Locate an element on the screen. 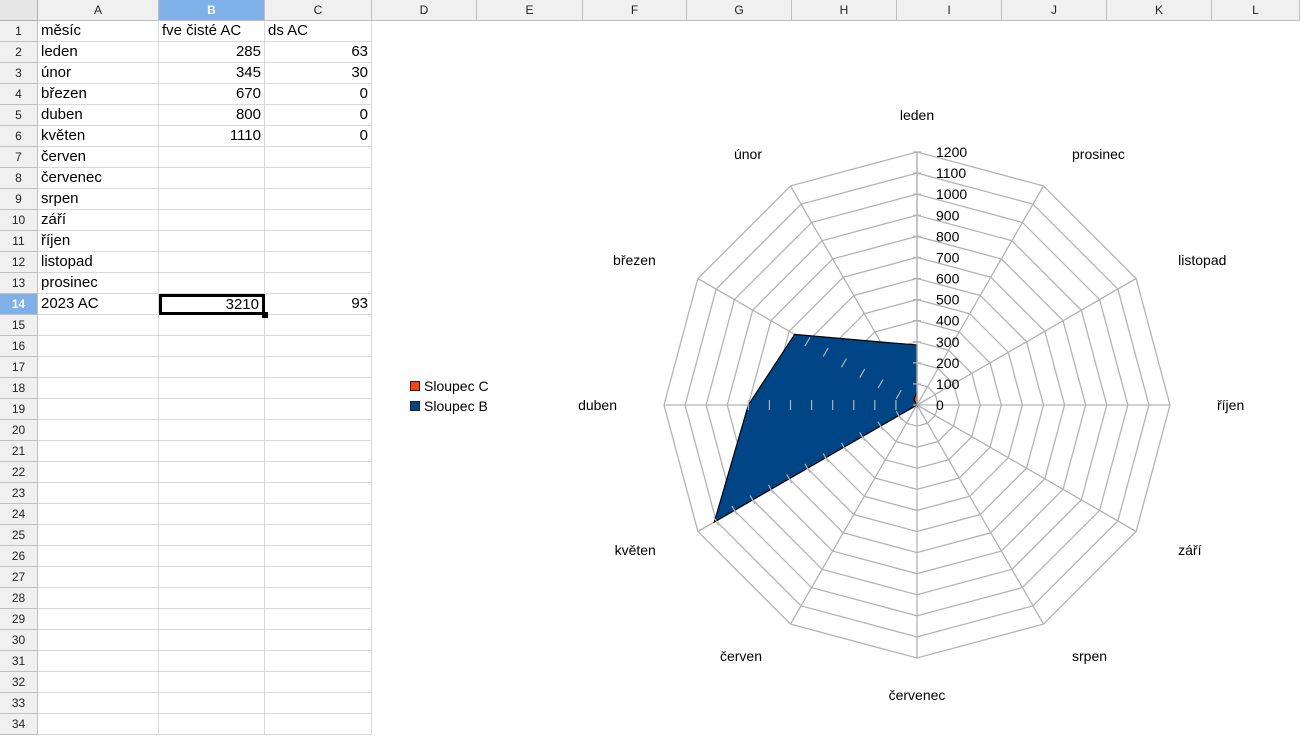 The height and width of the screenshot is (744, 1300). row-header-14: 14 is located at coordinates (19, 304).